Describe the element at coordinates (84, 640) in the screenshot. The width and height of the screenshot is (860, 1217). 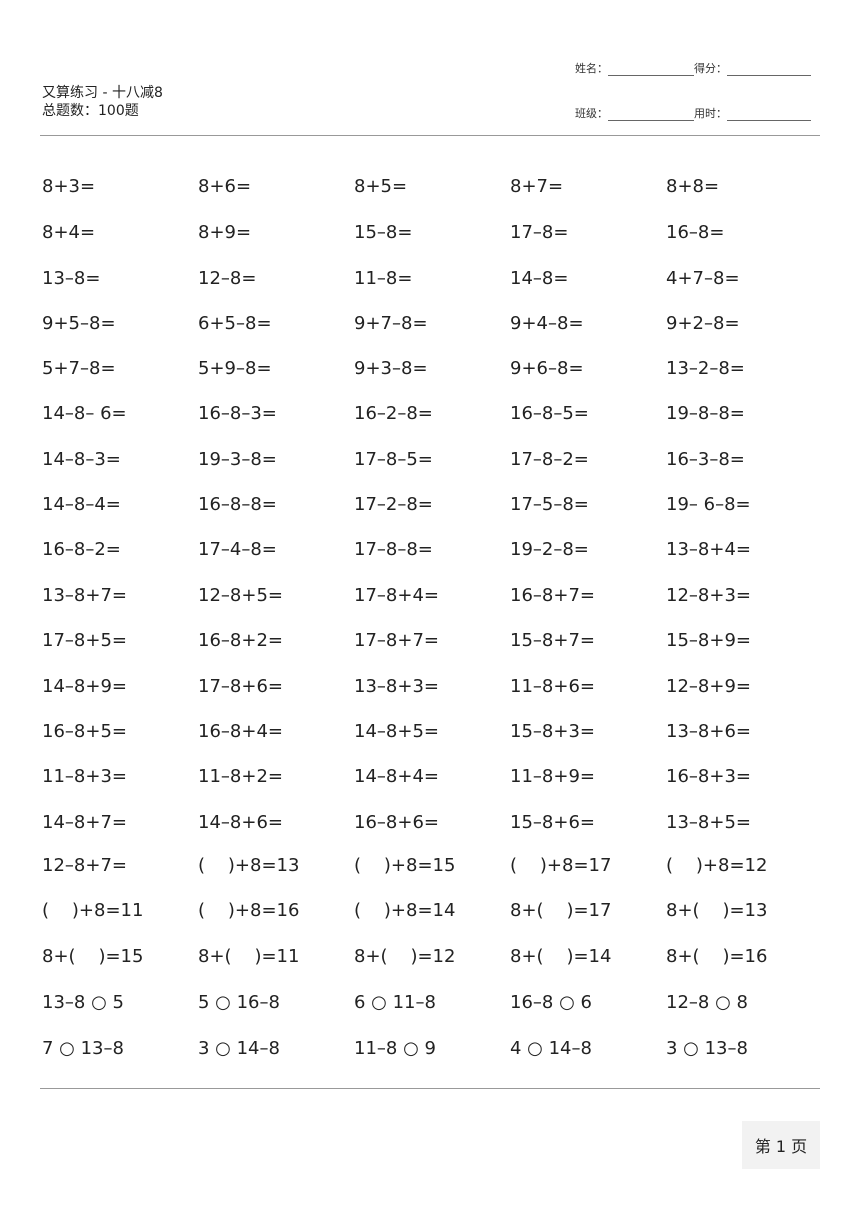
I see `question-item: 17–8+5=` at that location.